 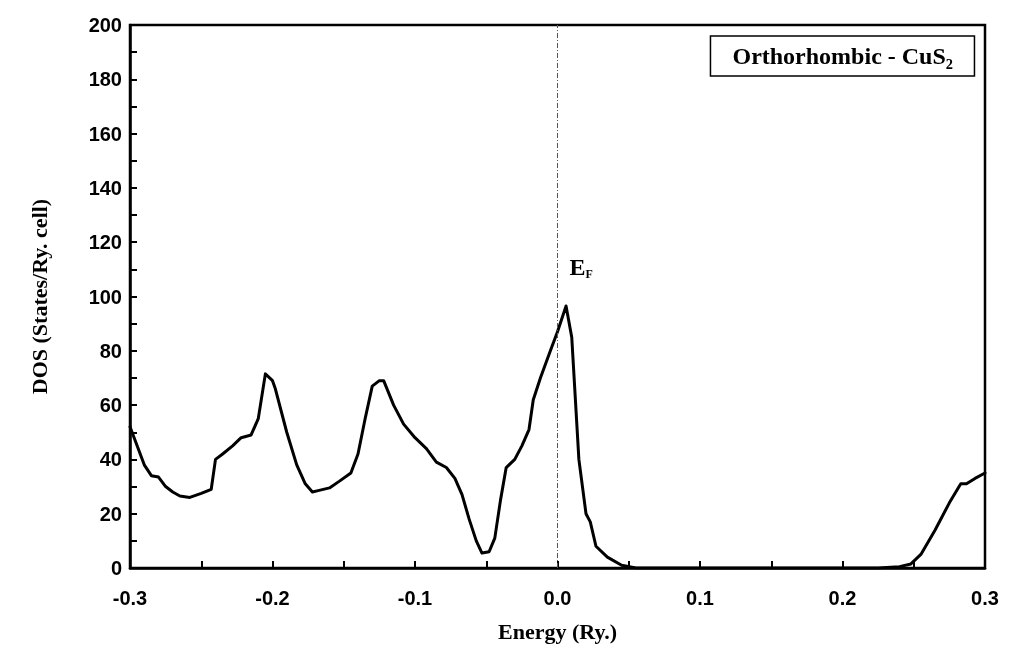 I want to click on x-tick-label: 0.0, so click(x=557, y=598).